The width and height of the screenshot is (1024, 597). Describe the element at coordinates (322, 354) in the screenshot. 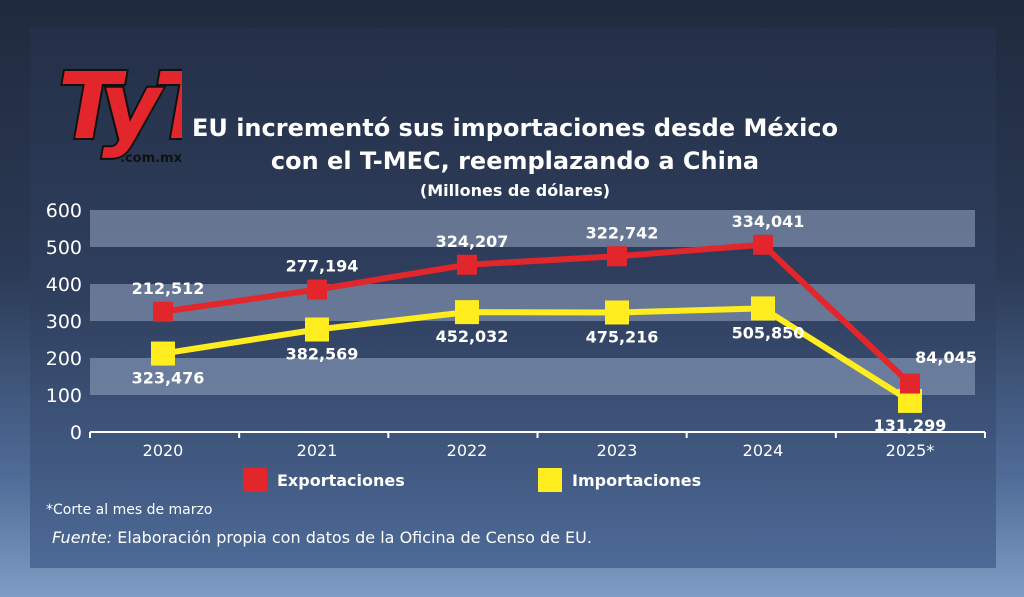

I see `data-label-importaciones: 382,569` at that location.